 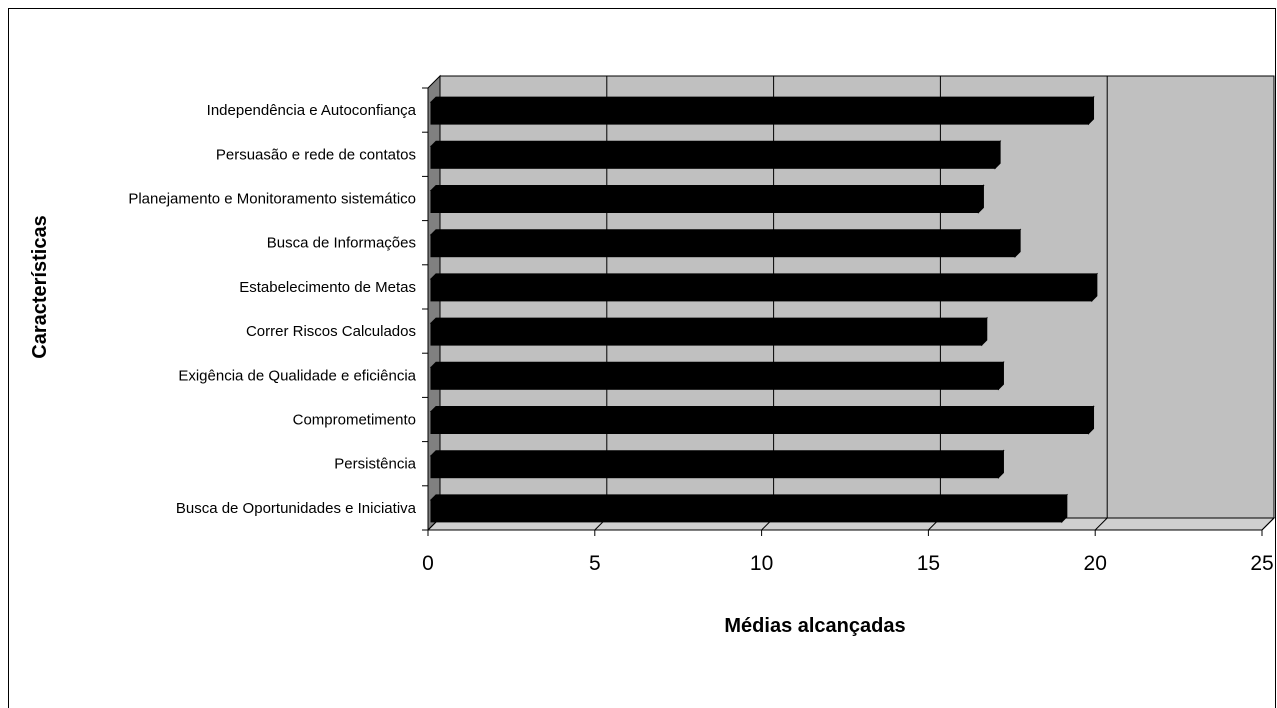 What do you see at coordinates (327, 287) in the screenshot?
I see `category-label: Estabelecimento de Metas` at bounding box center [327, 287].